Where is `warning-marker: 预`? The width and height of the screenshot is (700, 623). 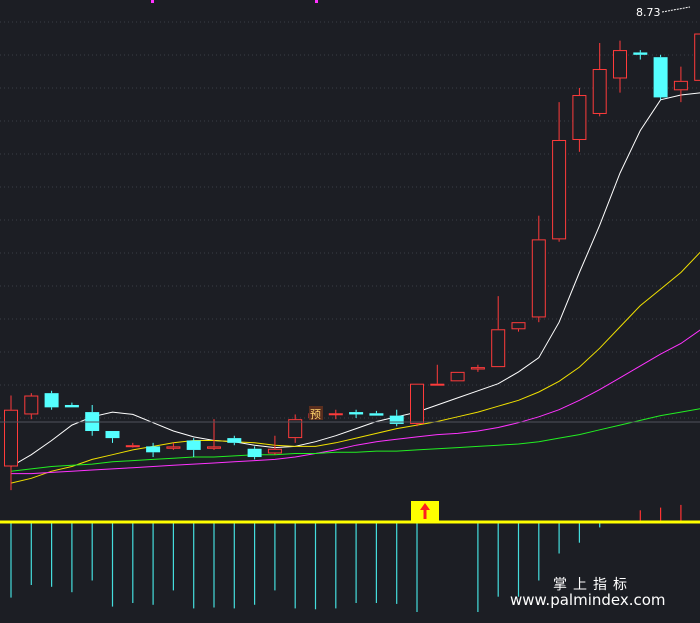 warning-marker: 预 is located at coordinates (316, 413).